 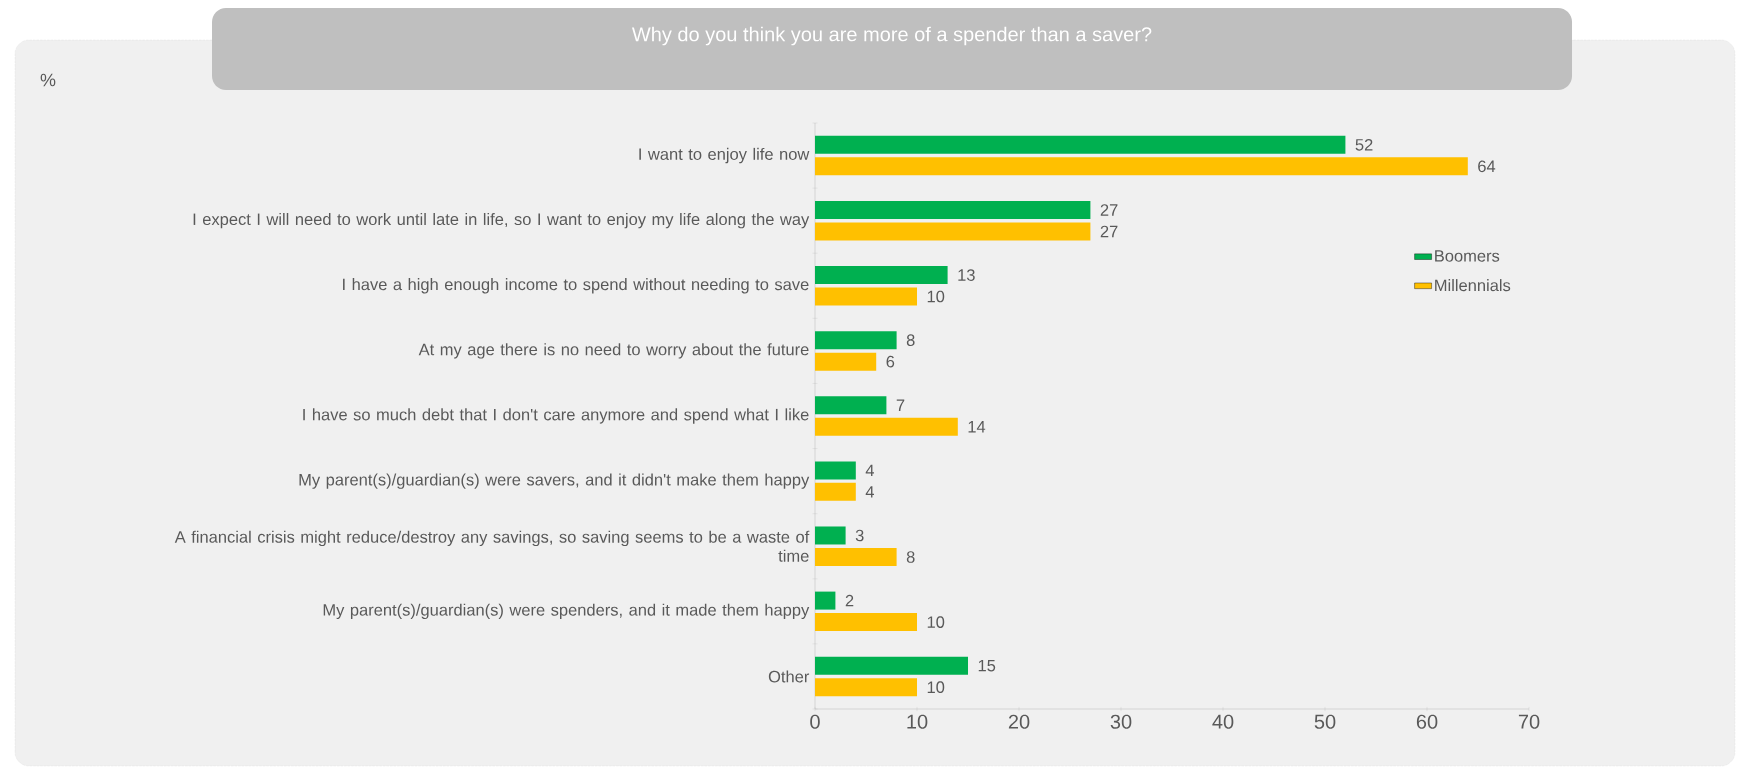 I want to click on x-tick-label: 40, so click(x=1223, y=721).